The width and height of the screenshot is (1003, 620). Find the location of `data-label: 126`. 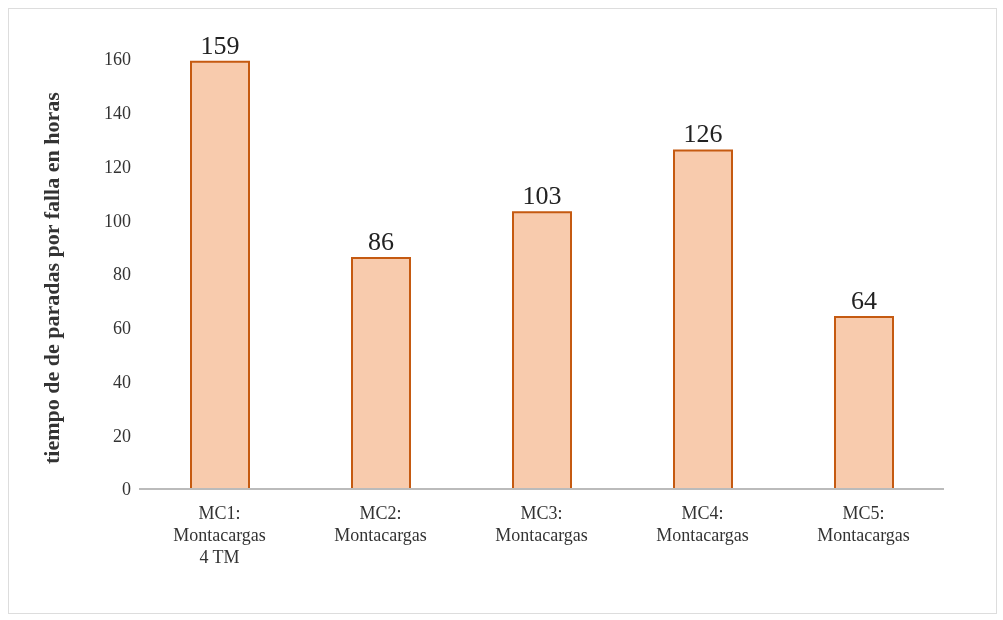

data-label: 126 is located at coordinates (703, 134).